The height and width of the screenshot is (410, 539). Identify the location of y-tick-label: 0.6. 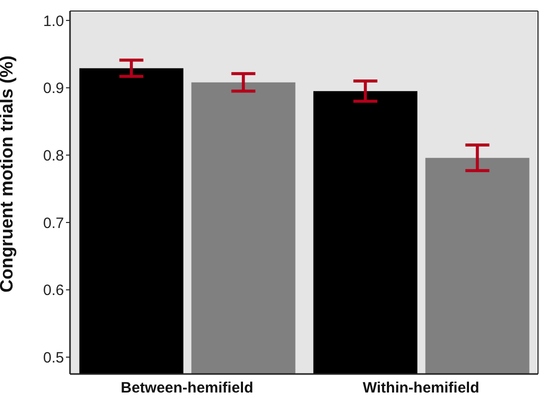
(53, 291).